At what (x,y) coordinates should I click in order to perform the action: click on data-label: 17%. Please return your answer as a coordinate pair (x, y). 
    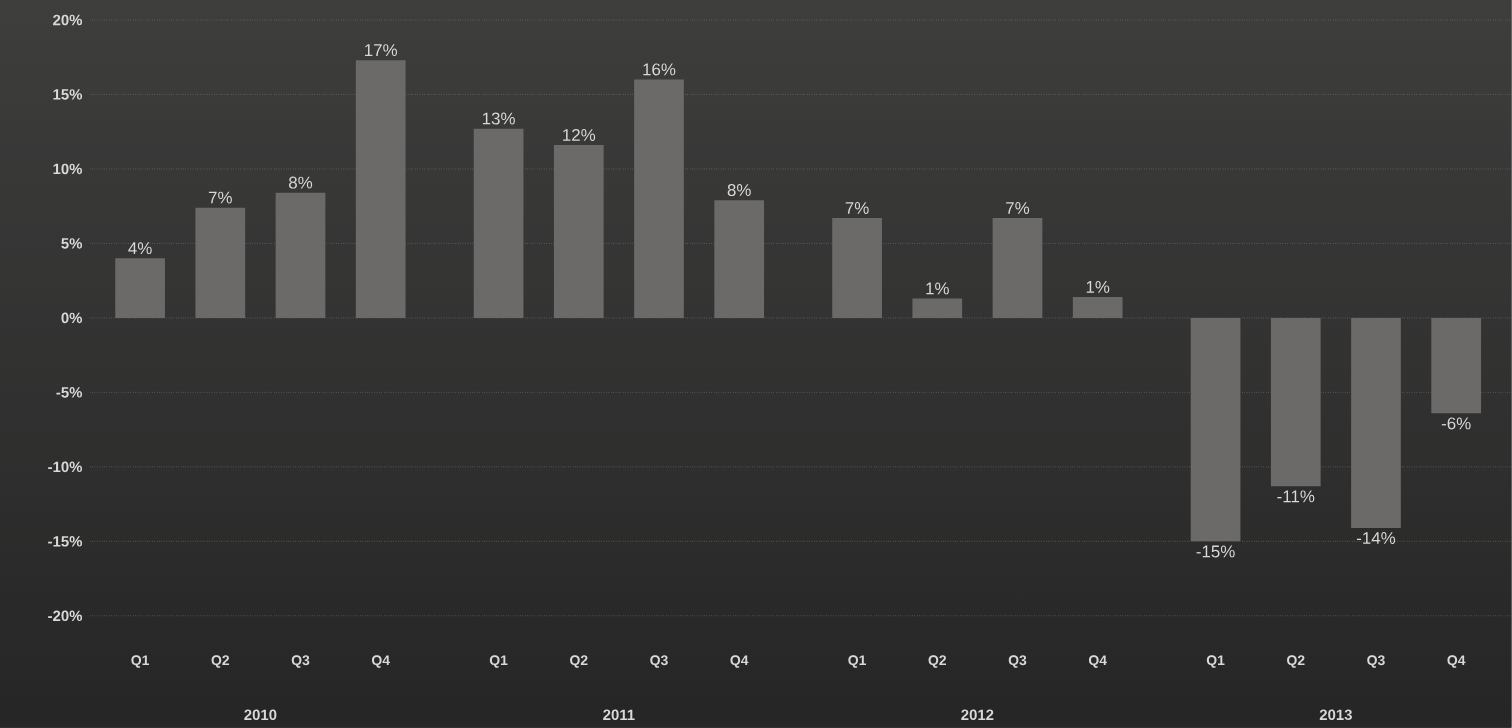
    Looking at the image, I should click on (381, 50).